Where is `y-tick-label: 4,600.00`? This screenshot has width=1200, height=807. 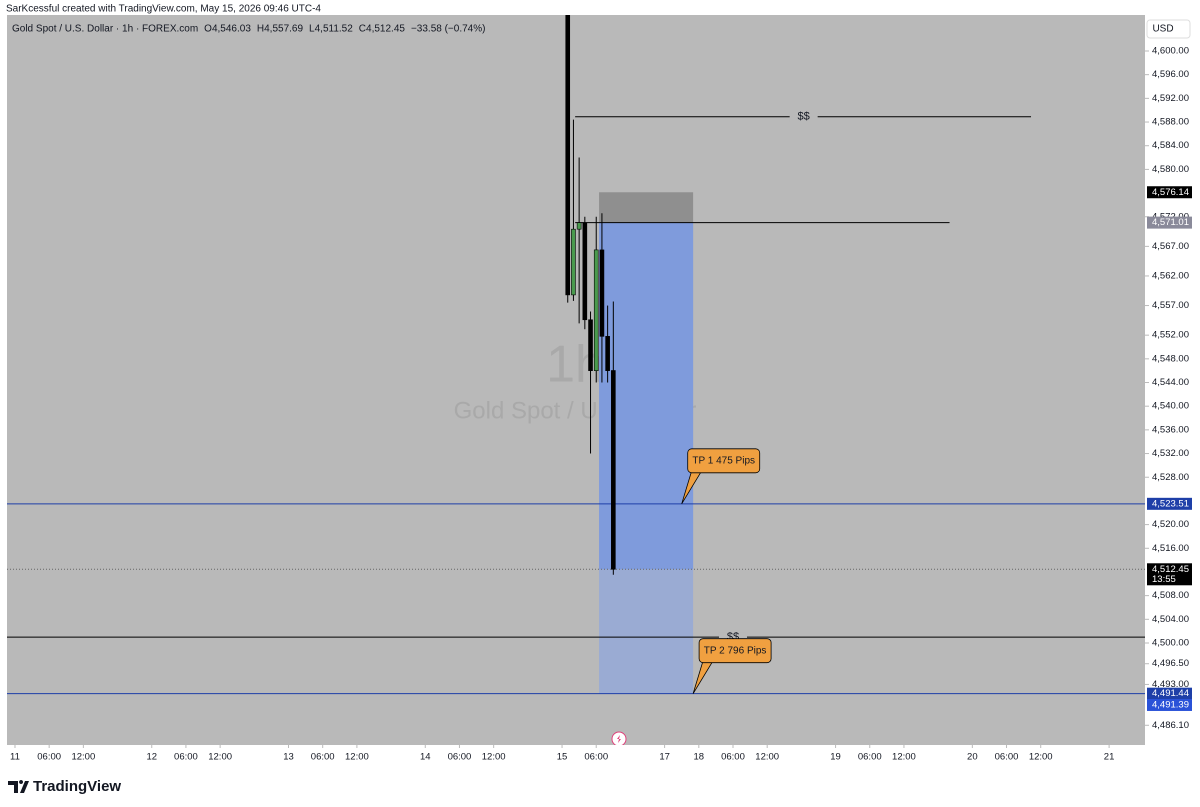 y-tick-label: 4,600.00 is located at coordinates (1170, 51).